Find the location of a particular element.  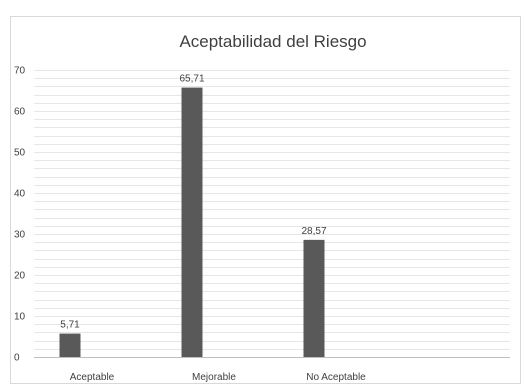

data-label: 65,71 is located at coordinates (191, 79).